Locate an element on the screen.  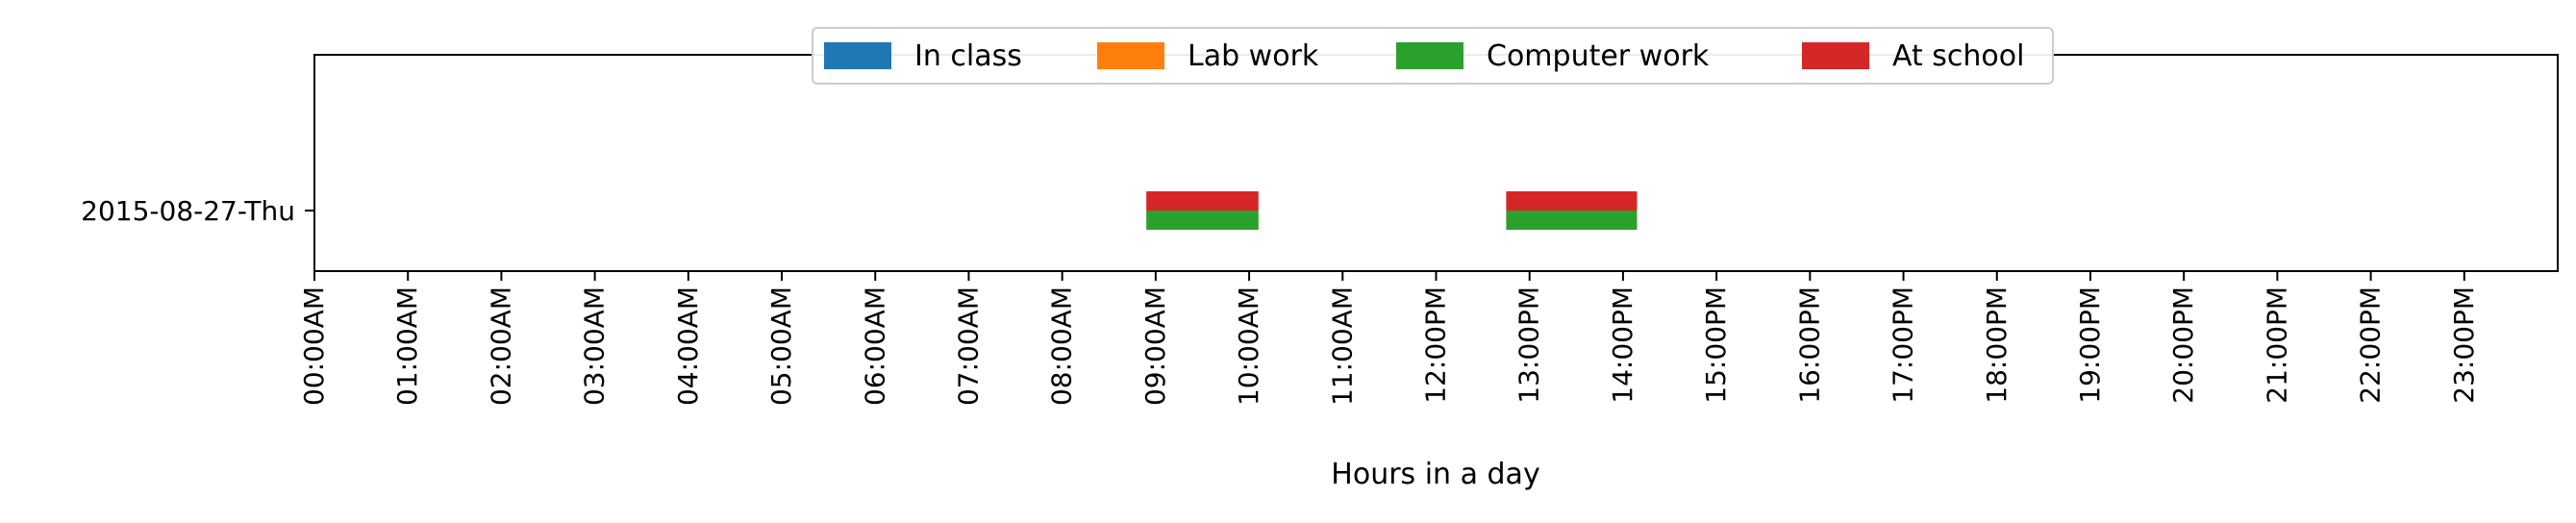
legend-label: Lab work is located at coordinates (1253, 56).